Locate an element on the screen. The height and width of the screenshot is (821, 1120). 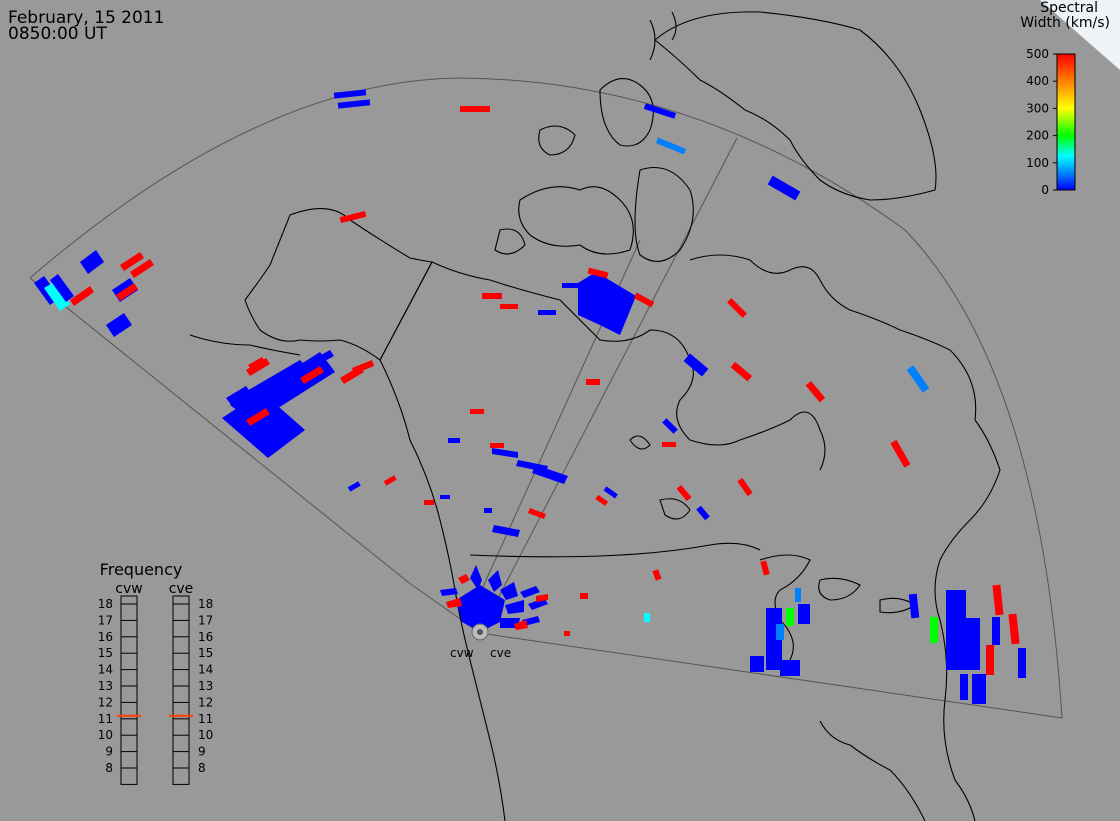
frequency-left-scale: 18 17 16 15 14 13 12 11 10 9 8 is located at coordinates (119, 690).